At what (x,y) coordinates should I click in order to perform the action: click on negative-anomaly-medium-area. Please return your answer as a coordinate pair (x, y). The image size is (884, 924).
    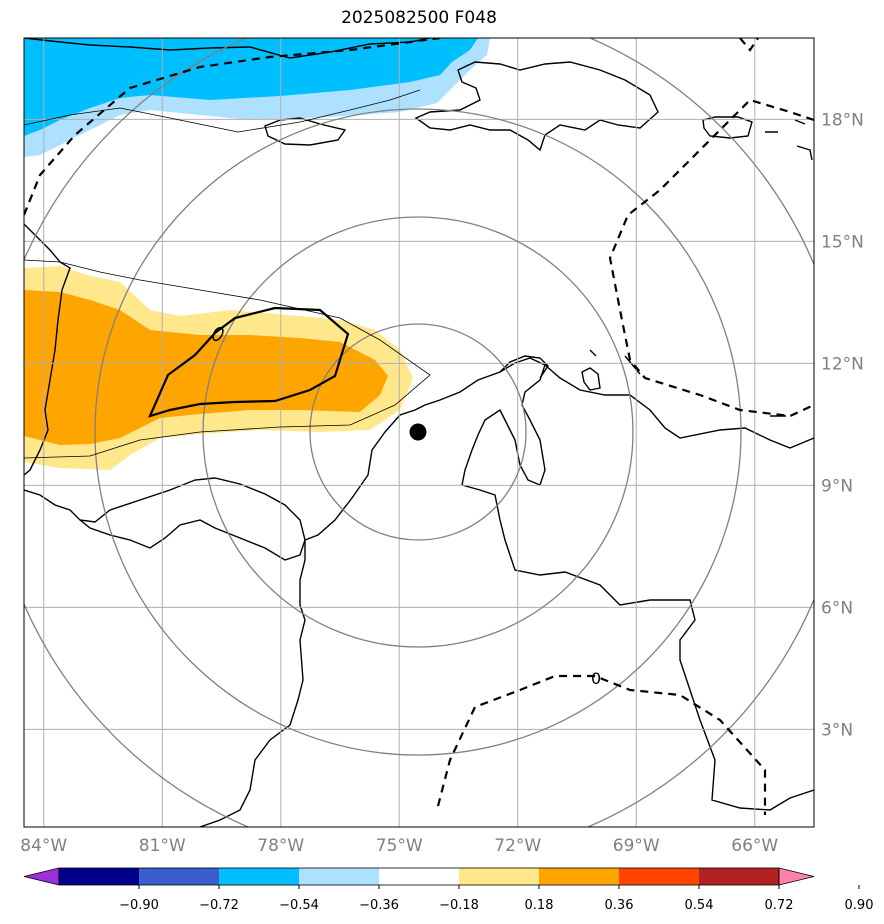
    Looking at the image, I should click on (251, 87).